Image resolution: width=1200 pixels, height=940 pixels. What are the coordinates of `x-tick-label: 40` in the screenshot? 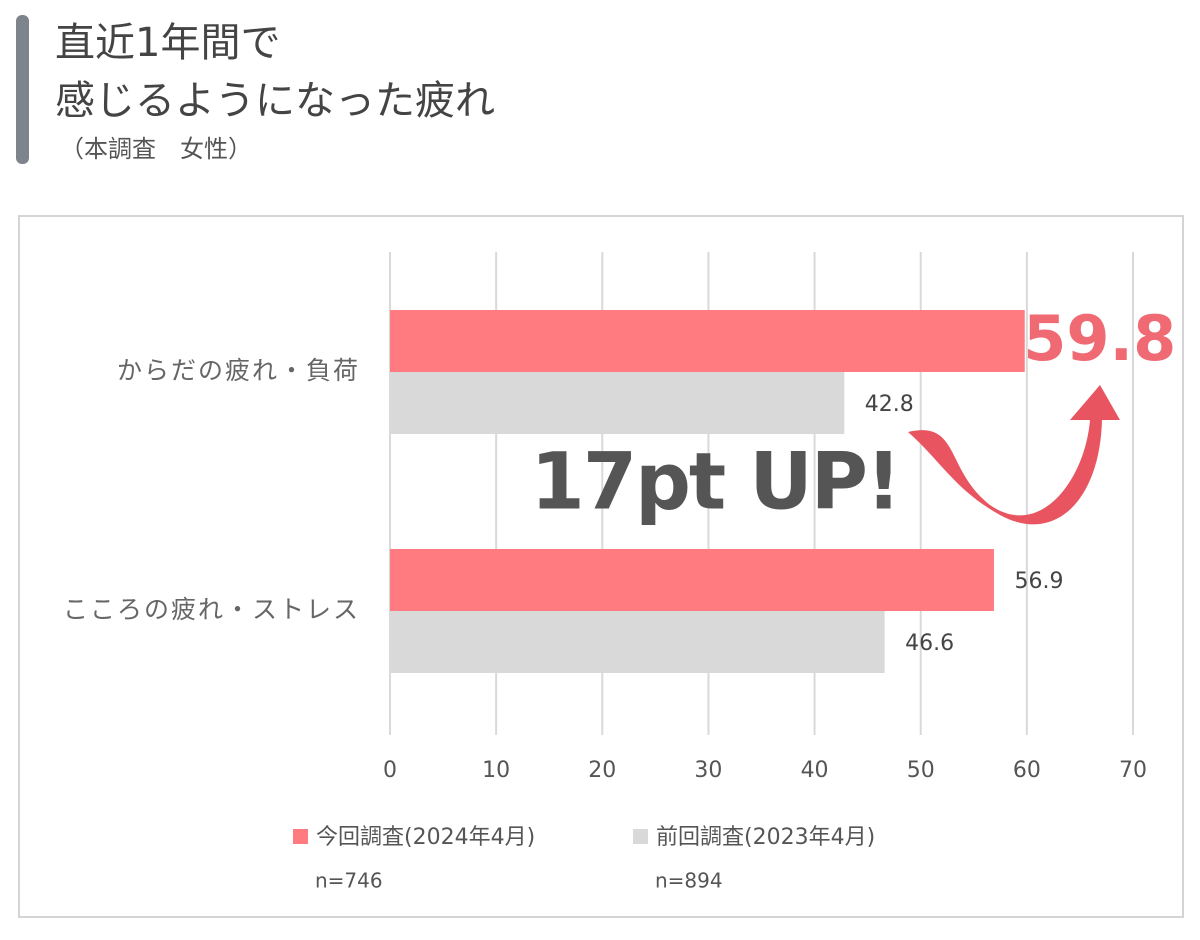 It's located at (815, 770).